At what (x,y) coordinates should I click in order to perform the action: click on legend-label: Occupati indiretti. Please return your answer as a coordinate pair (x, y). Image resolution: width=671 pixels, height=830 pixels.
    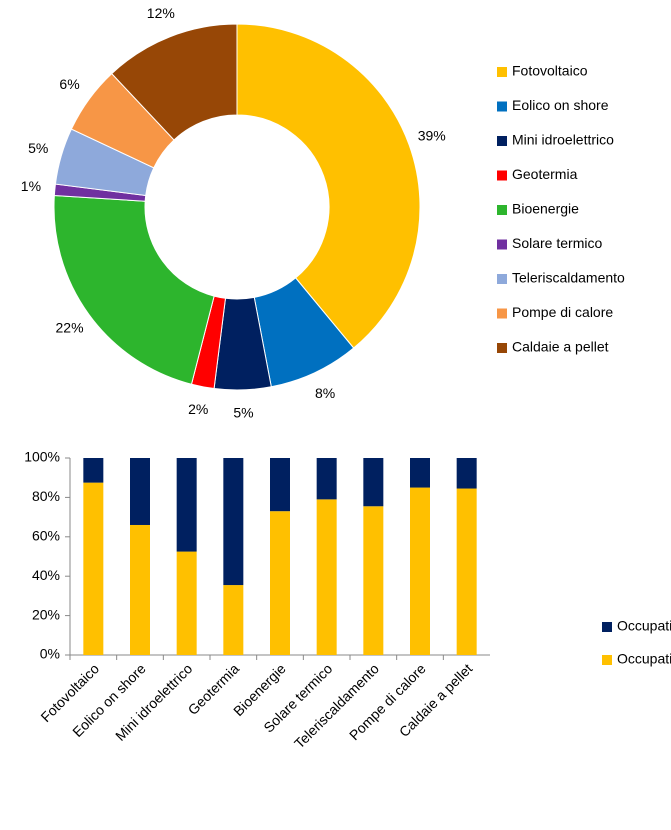
    Looking at the image, I should click on (644, 626).